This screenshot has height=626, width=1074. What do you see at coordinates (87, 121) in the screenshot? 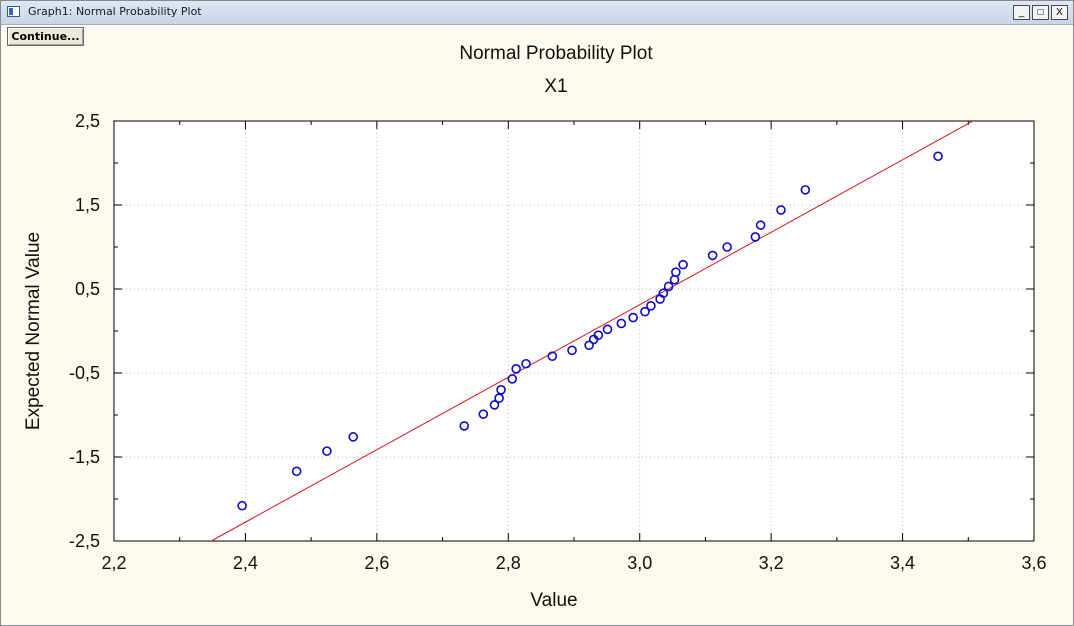
I see `y-tick-label: 2,5` at bounding box center [87, 121].